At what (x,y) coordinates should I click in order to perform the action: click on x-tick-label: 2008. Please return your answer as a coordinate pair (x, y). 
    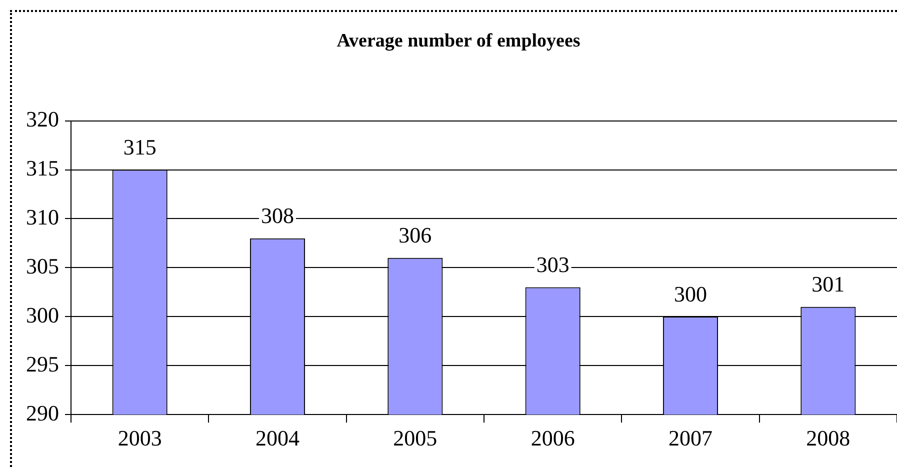
    Looking at the image, I should click on (828, 438).